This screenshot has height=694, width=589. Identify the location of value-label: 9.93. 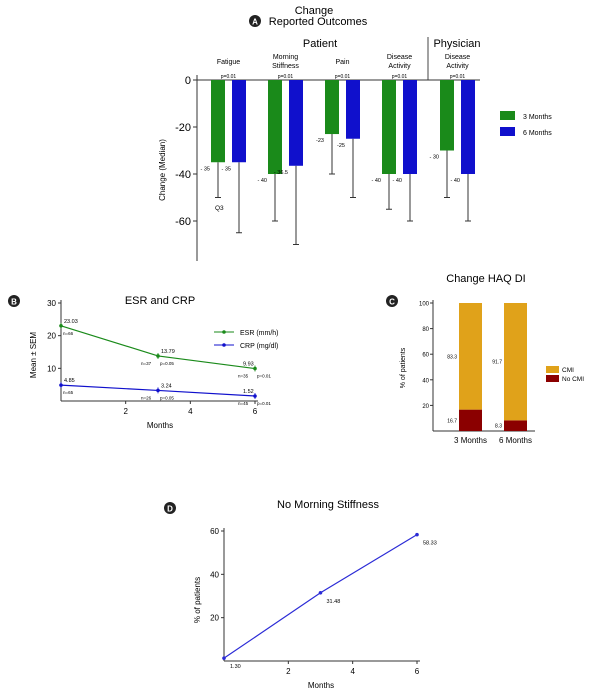
(248, 365).